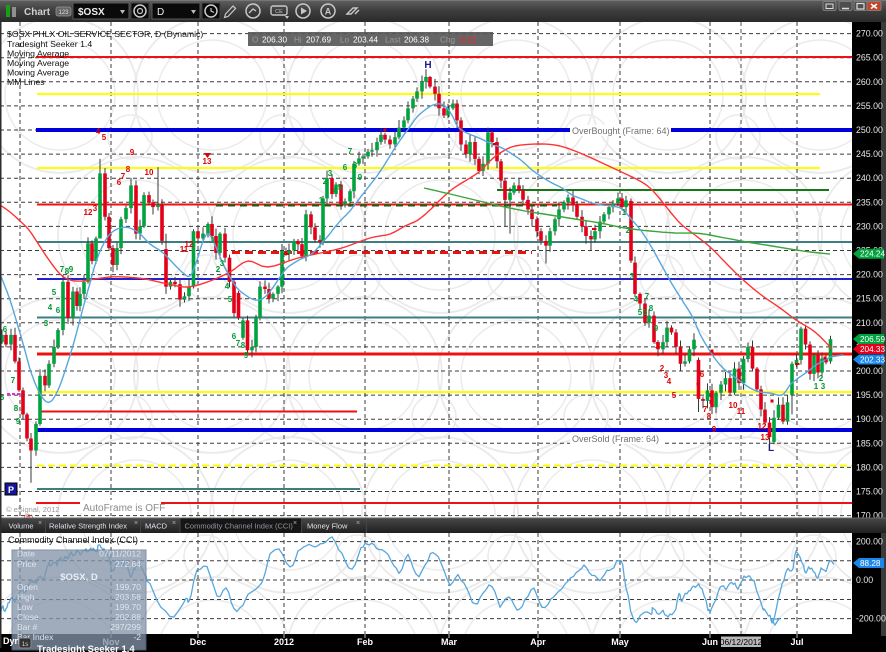  What do you see at coordinates (864, 580) in the screenshot?
I see `svg-text: 0.00` at bounding box center [864, 580].